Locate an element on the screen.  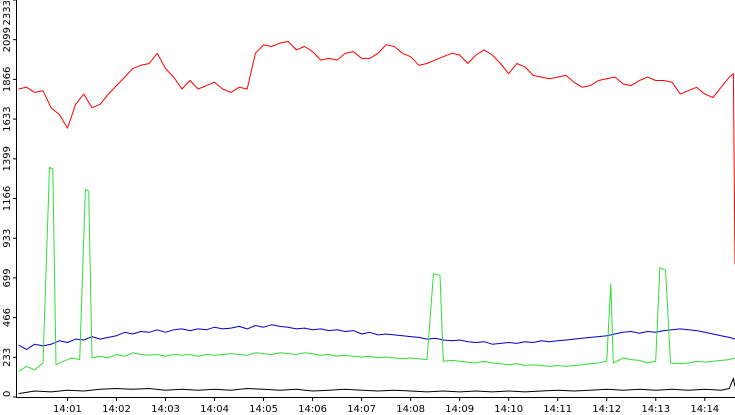
y-tick-label: 1633 is located at coordinates (7, 118).